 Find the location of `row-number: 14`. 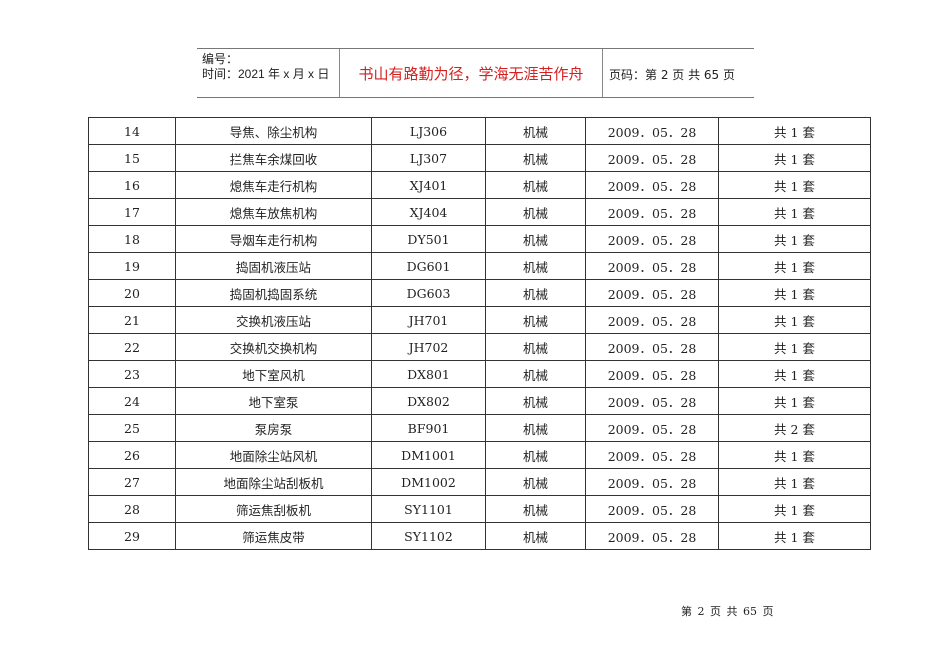

row-number: 14 is located at coordinates (132, 131).